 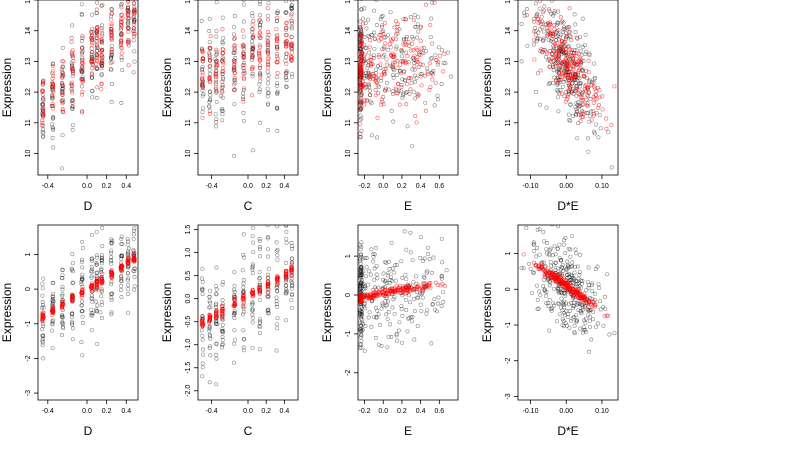 I want to click on y-tick-label: 12, so click(x=508, y=92).